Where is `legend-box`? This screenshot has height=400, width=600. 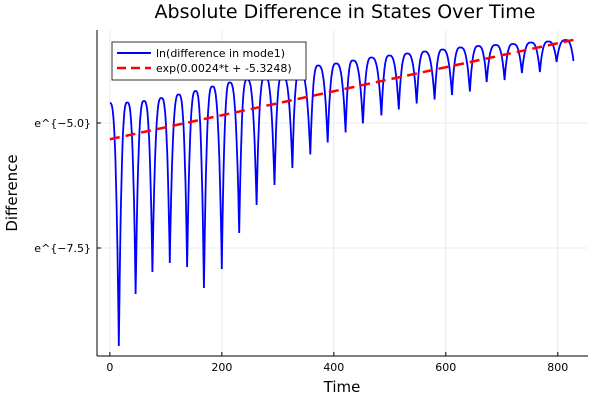
legend-box is located at coordinates (209, 61).